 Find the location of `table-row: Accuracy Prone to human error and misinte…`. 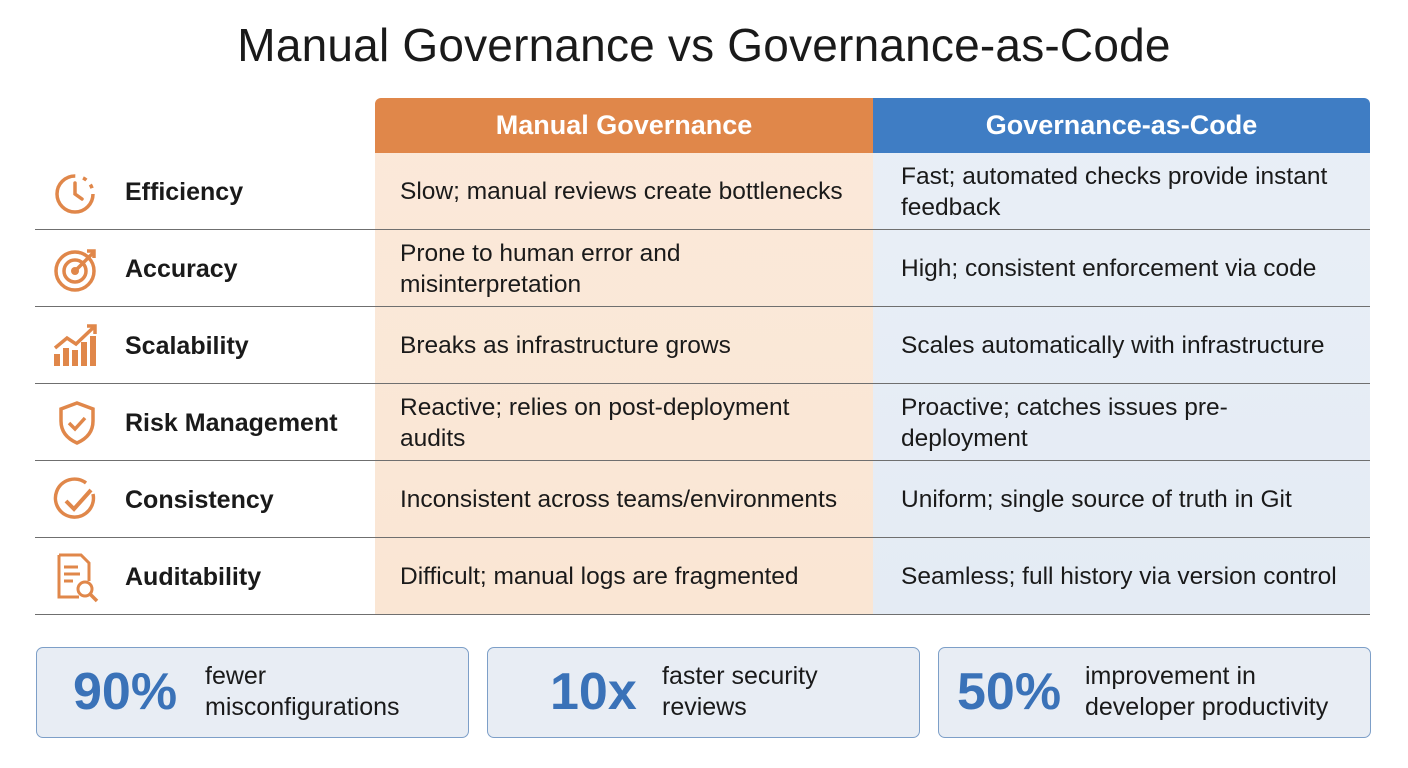

table-row: Accuracy Prone to human error and misinte… is located at coordinates (702, 268).